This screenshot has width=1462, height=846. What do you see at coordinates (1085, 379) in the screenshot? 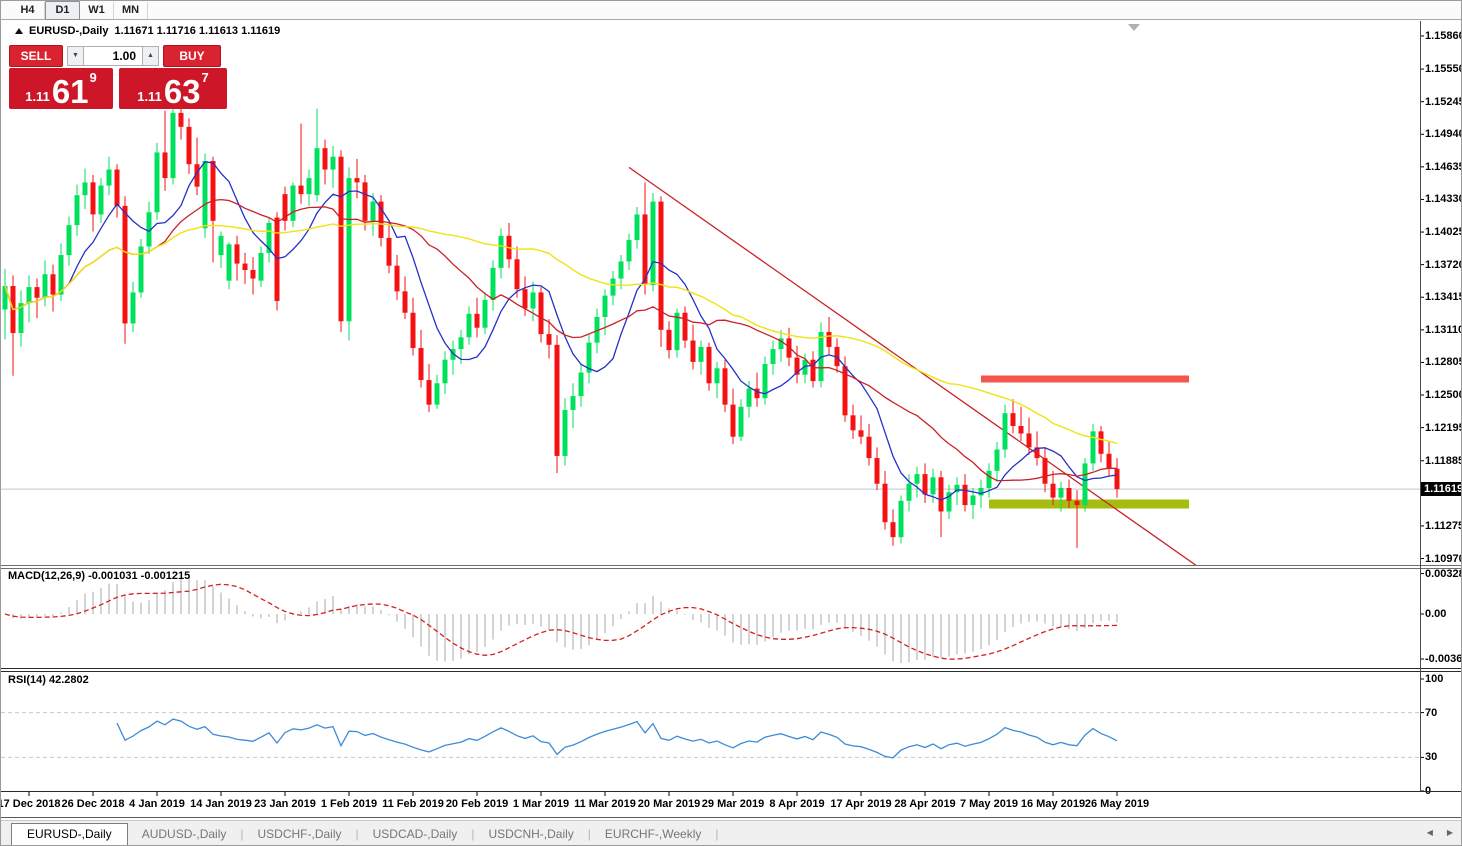
I see `resistance-line` at bounding box center [1085, 379].